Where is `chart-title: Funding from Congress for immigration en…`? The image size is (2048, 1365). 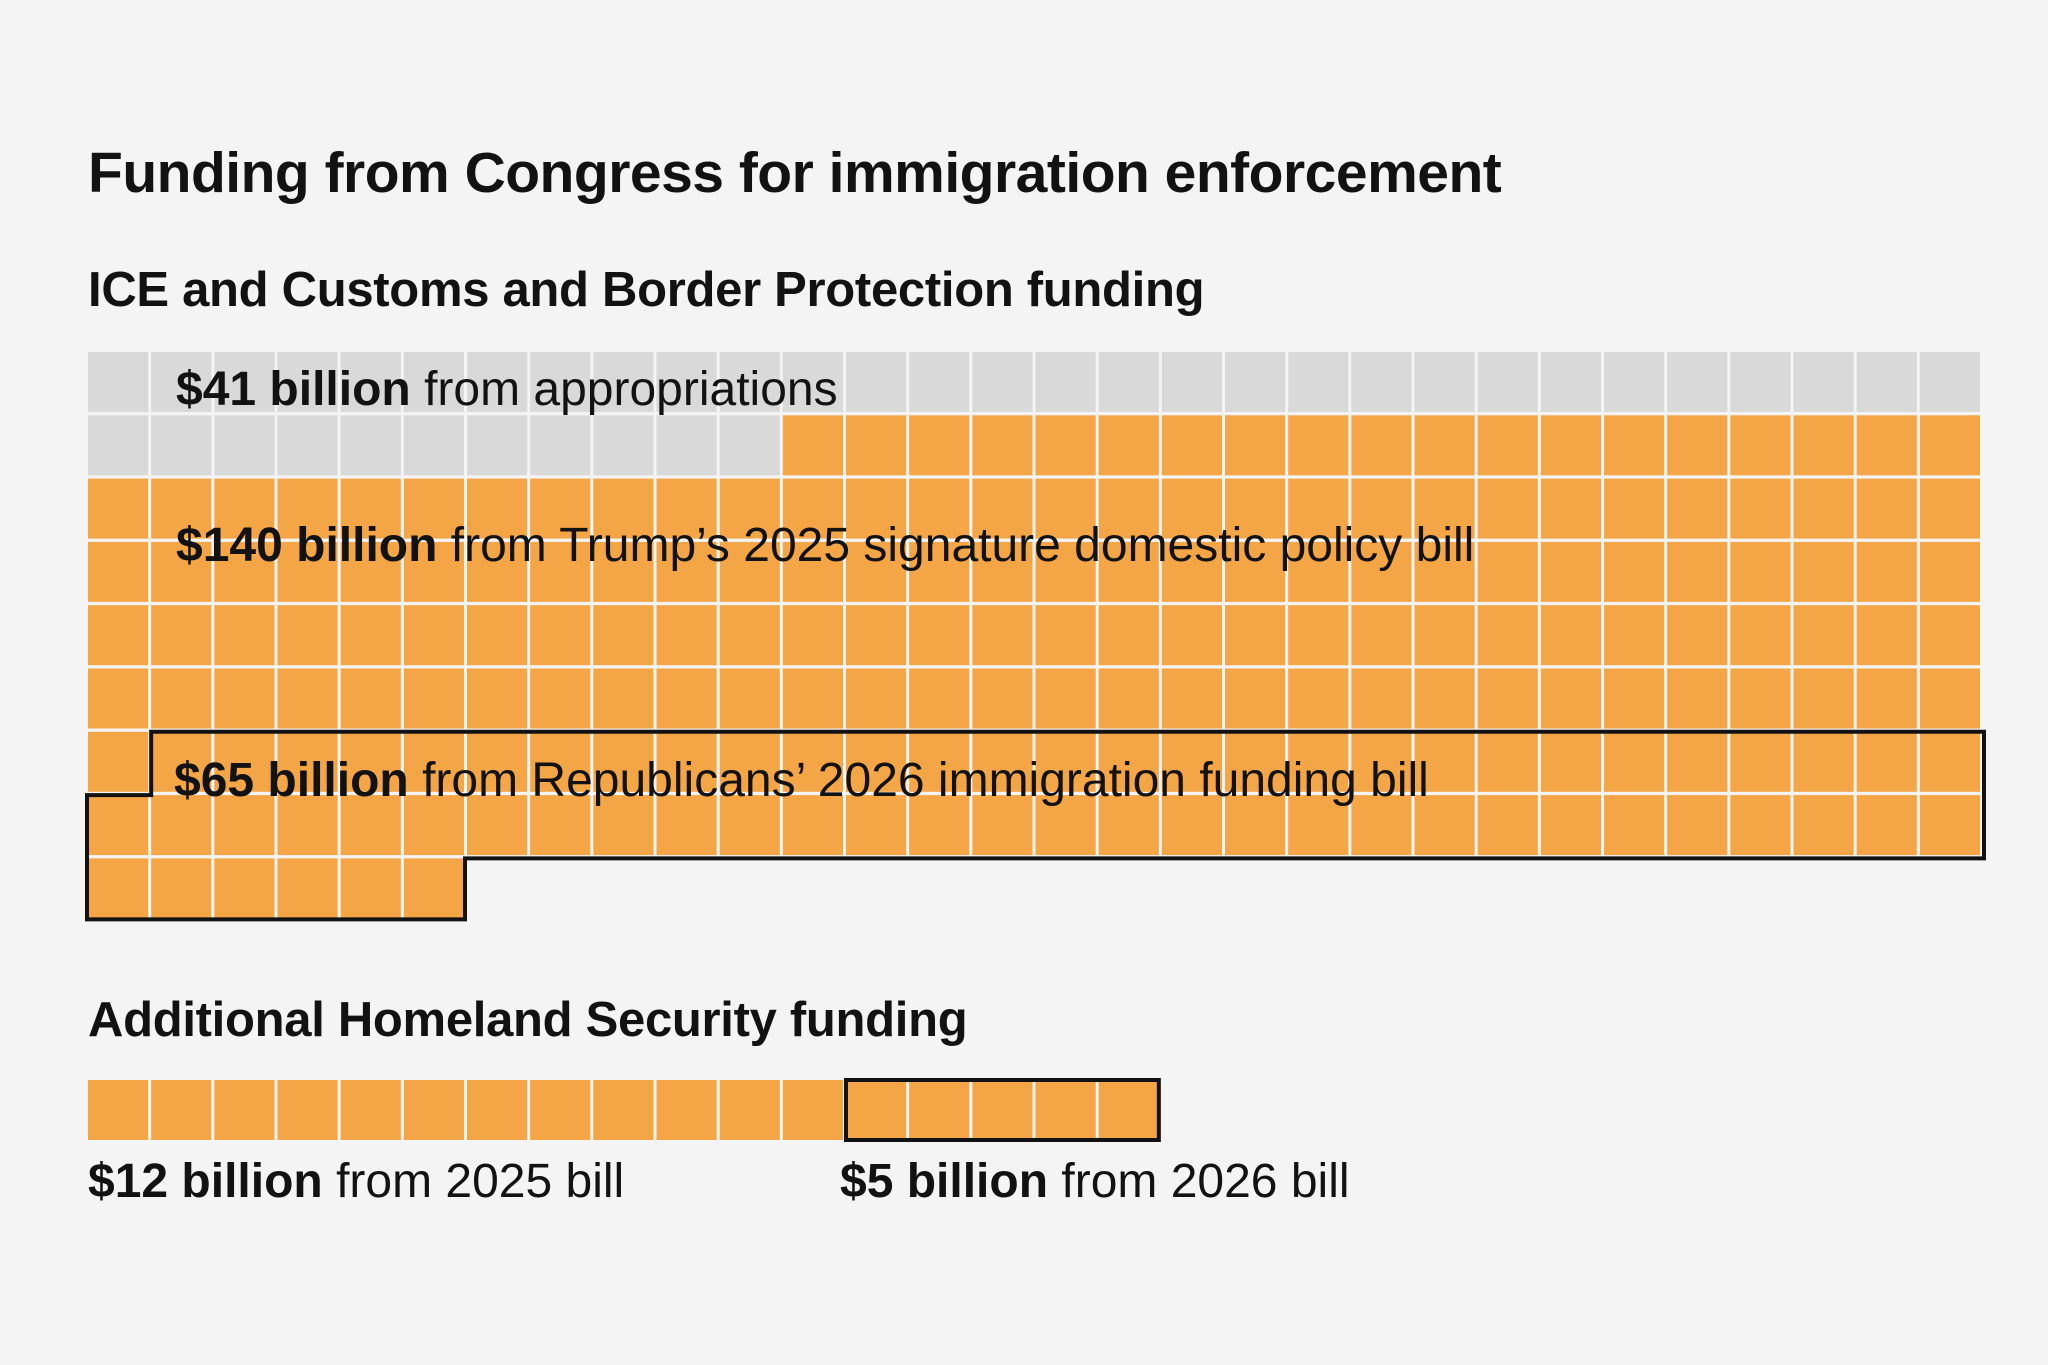
chart-title: Funding from Congress for immigration en… is located at coordinates (795, 173).